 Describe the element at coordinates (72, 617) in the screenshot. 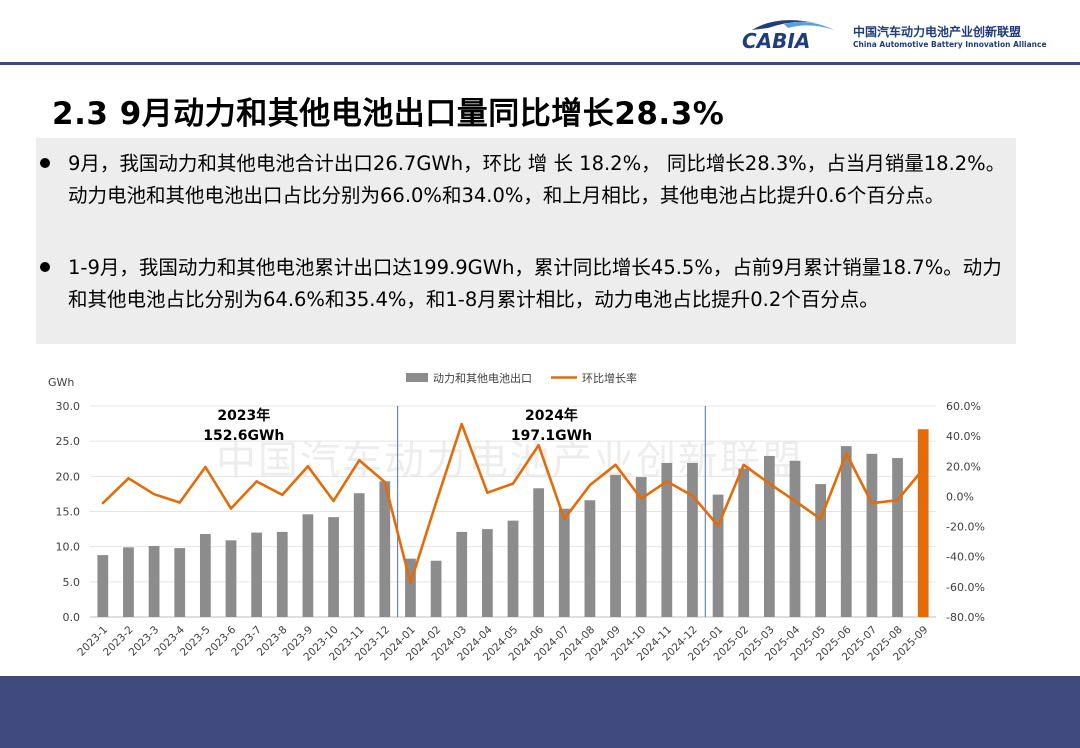

I see `y-tick-label: 0.0` at that location.